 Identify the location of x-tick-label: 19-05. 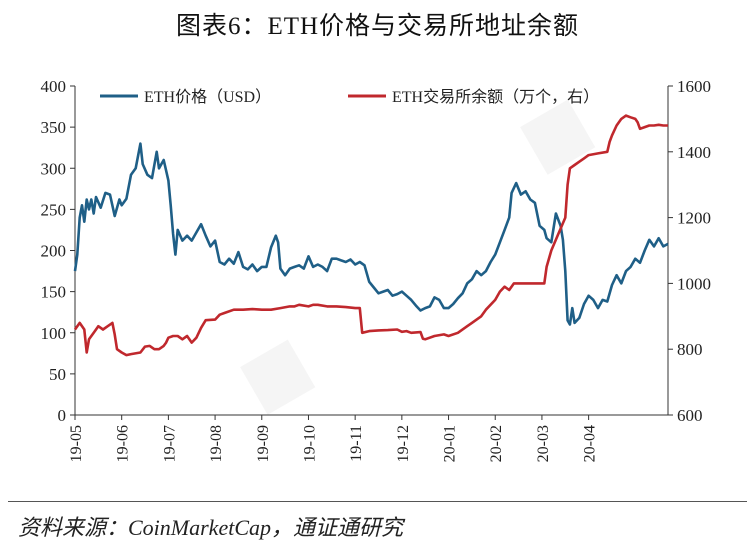
(76, 443).